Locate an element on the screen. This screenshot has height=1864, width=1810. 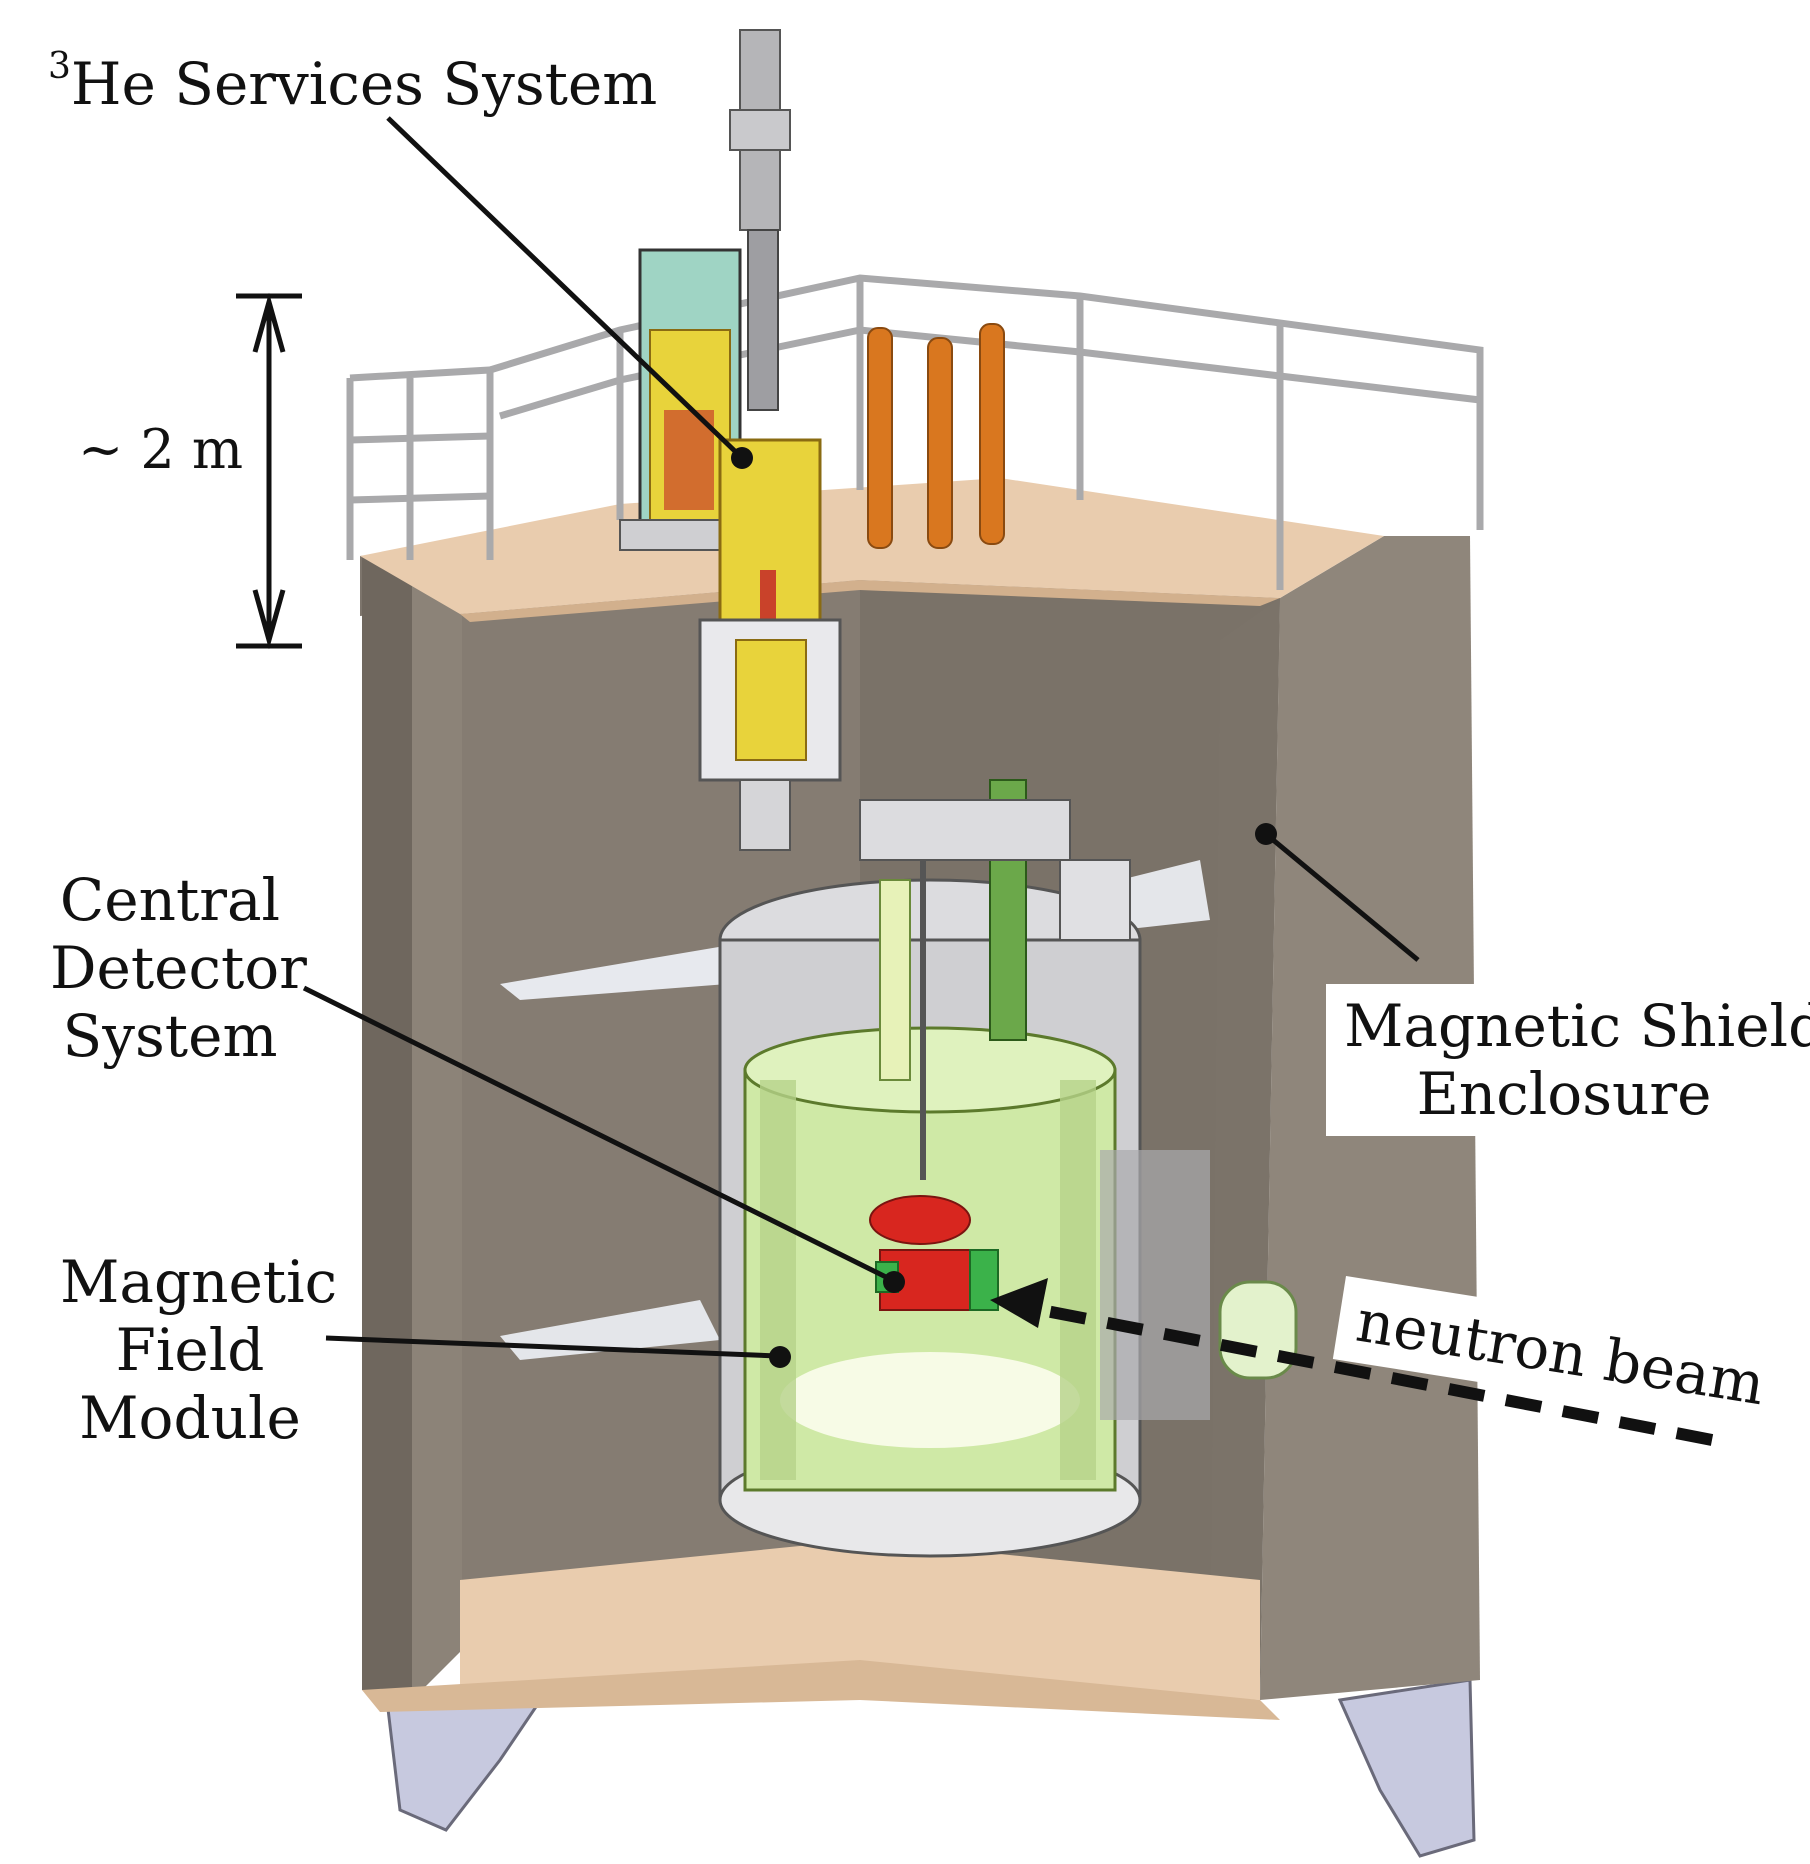
label-line: System is located at coordinates (170, 1036).